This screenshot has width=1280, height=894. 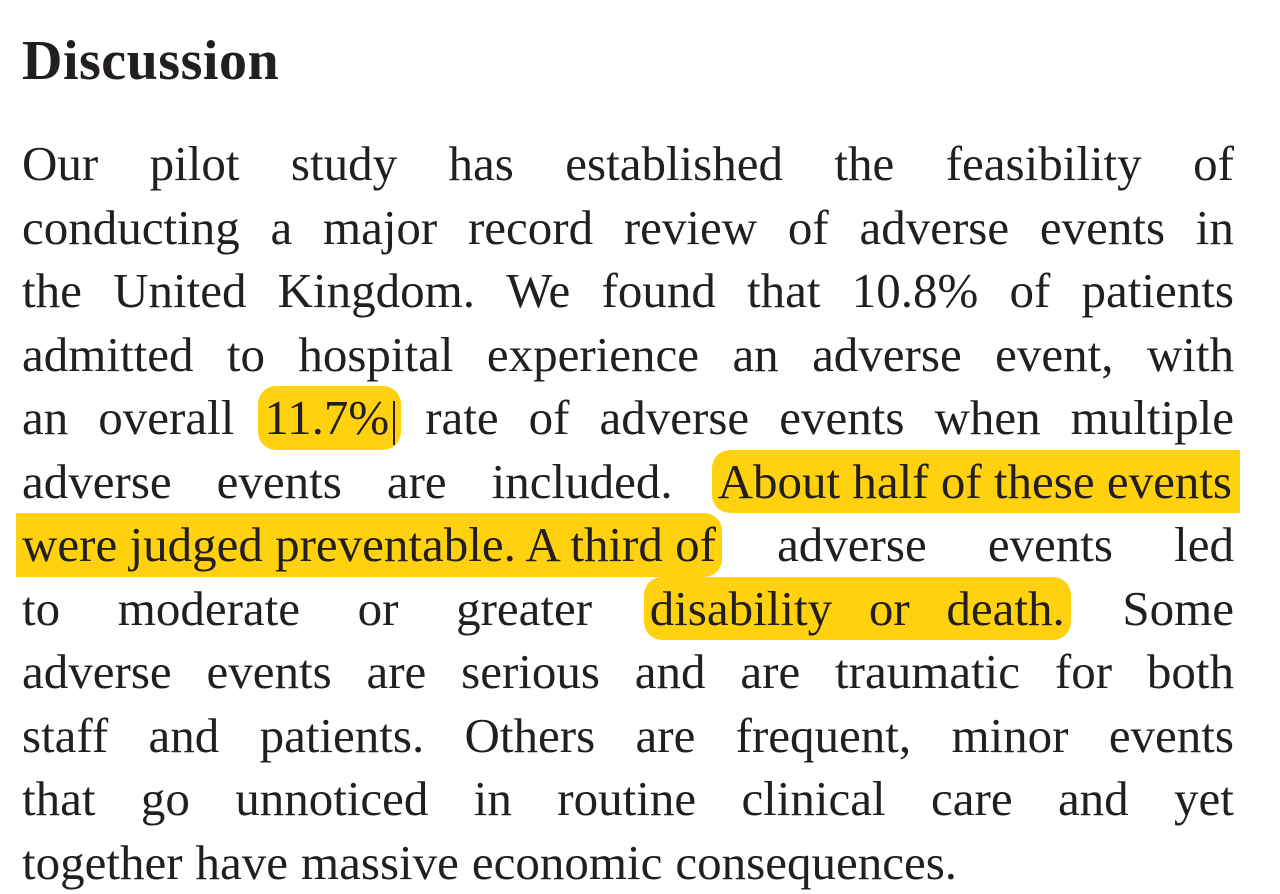 What do you see at coordinates (329, 418) in the screenshot?
I see `highlighted-text: 11.7%` at bounding box center [329, 418].